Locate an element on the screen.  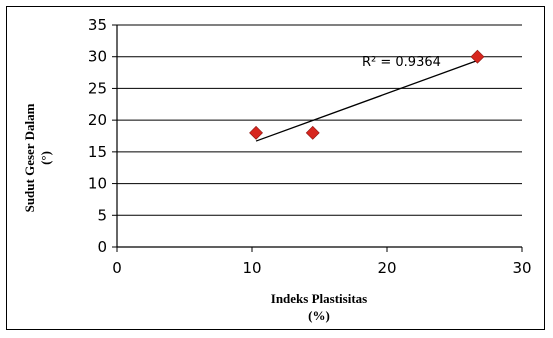
trendline is located at coordinates (366, 100).